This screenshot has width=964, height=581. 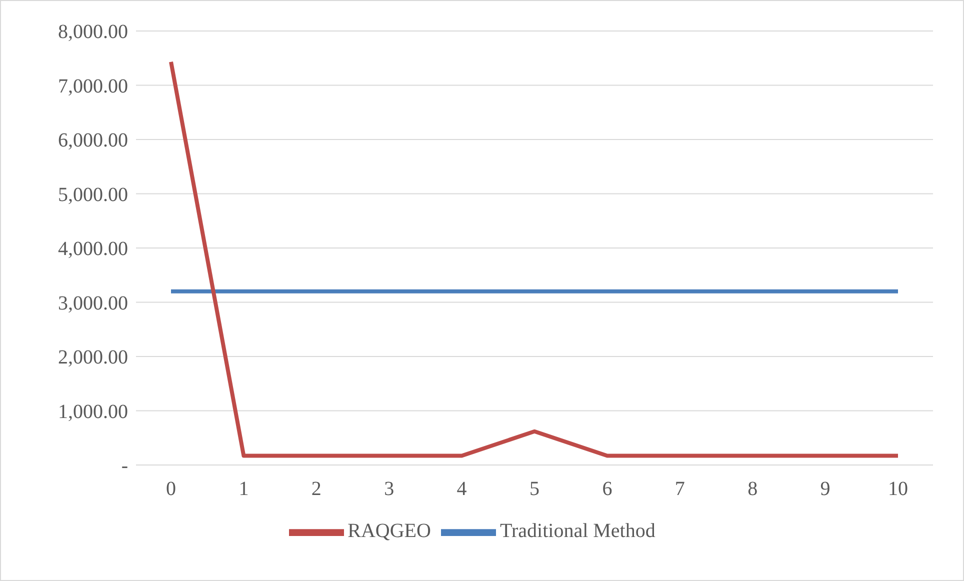 What do you see at coordinates (93, 86) in the screenshot?
I see `y-tick-label: 7,000.00` at bounding box center [93, 86].